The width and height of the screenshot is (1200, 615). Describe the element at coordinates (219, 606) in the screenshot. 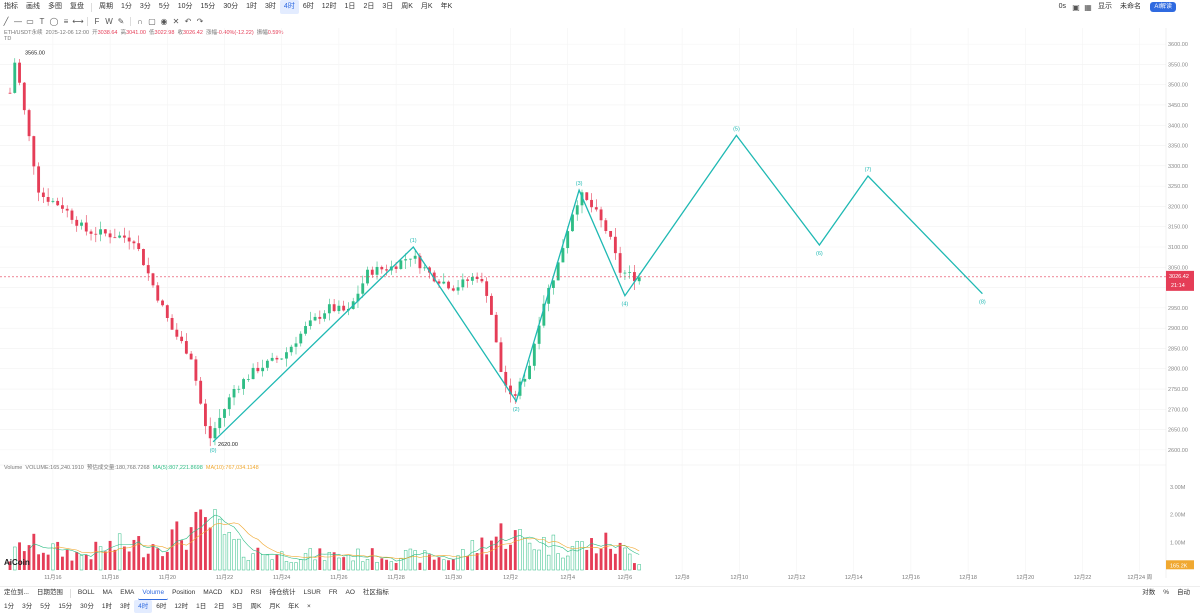

I see `bottom-period-11: 2日` at that location.